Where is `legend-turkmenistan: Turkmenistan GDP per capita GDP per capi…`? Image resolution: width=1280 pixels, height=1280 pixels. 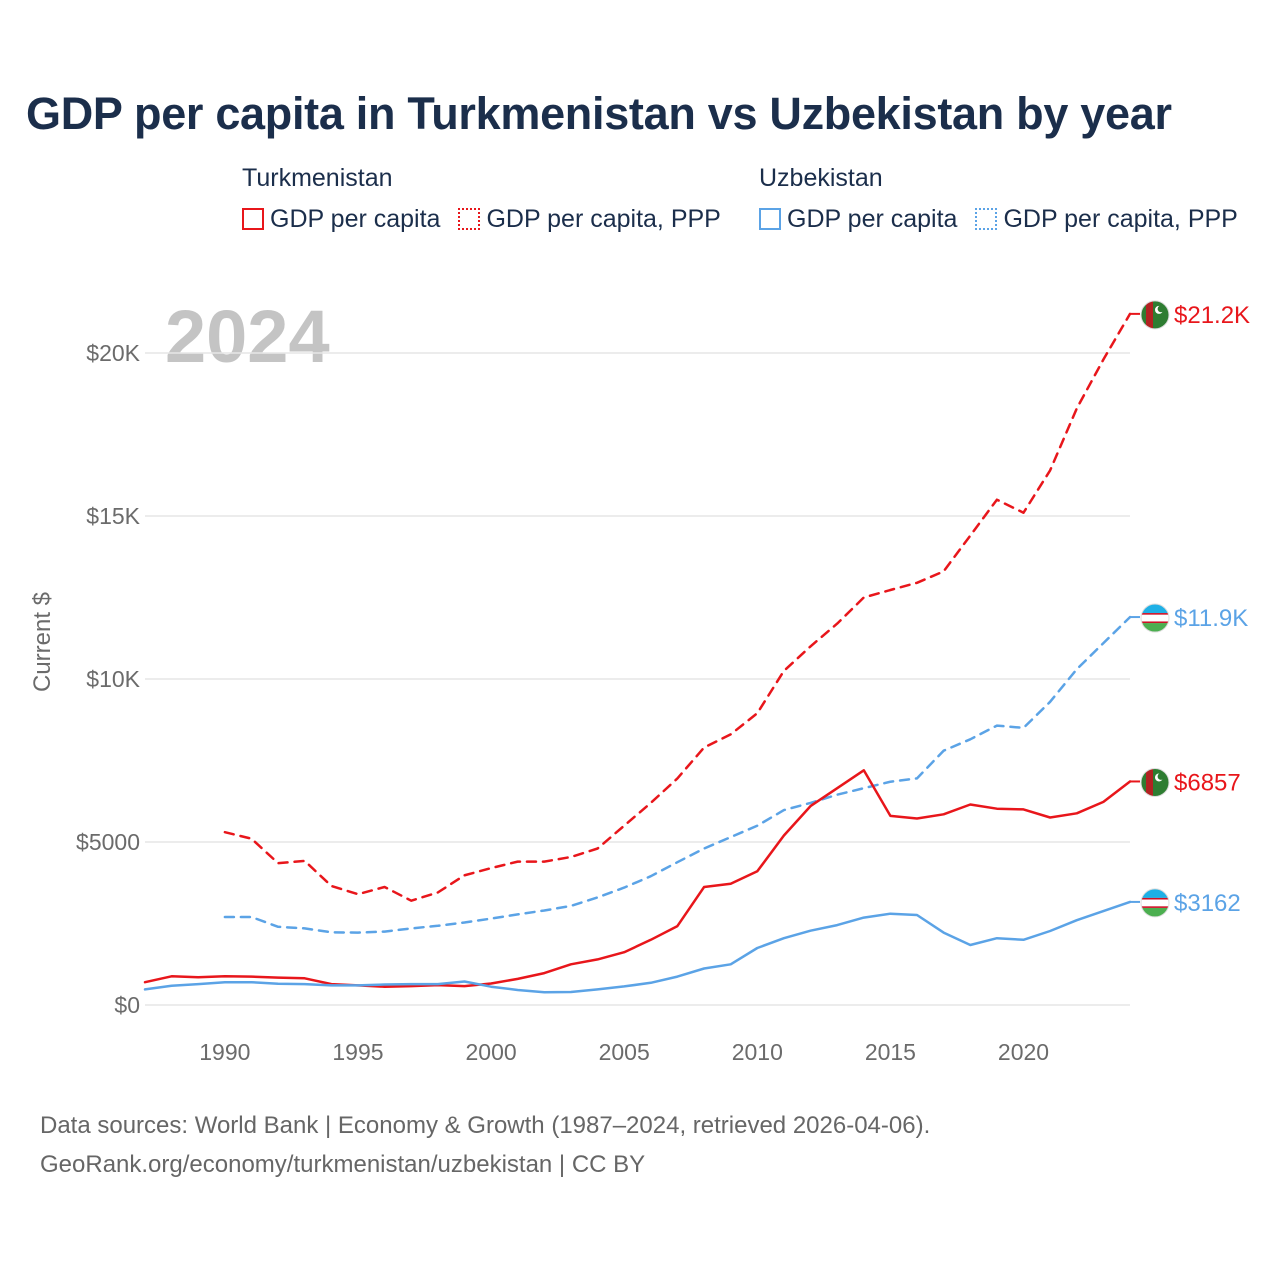
legend-turkmenistan: Turkmenistan GDP per capita GDP per capi… is located at coordinates (481, 198).